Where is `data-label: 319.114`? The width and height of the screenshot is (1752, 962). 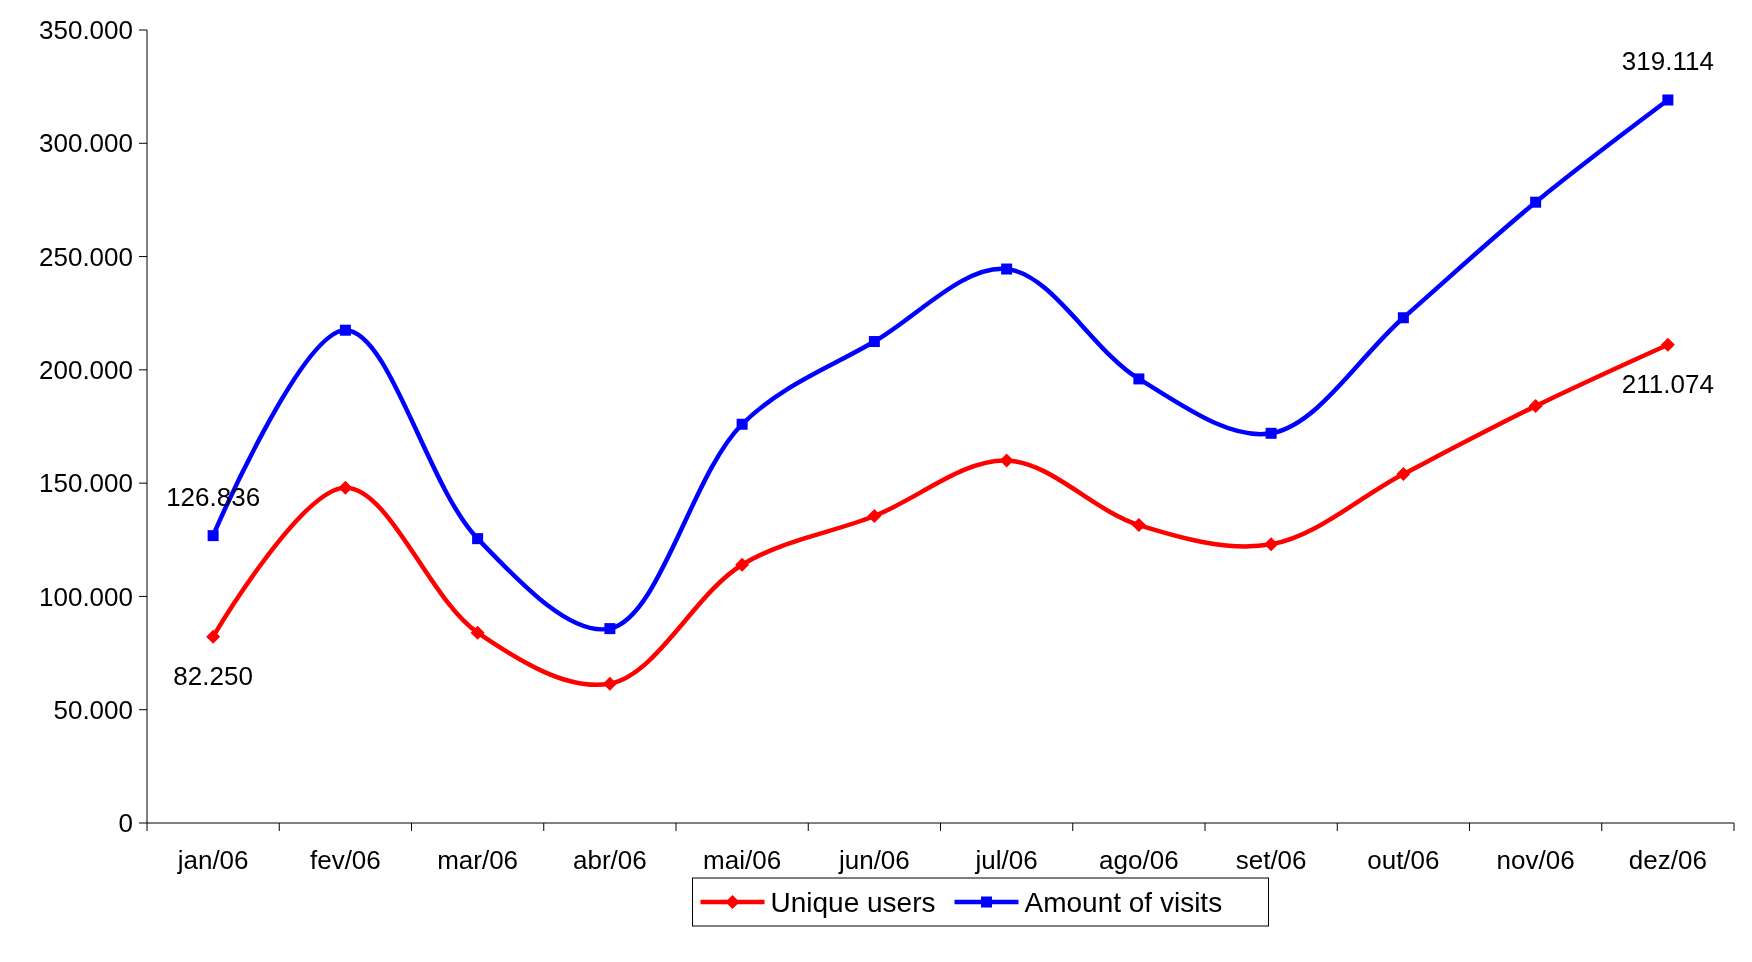
data-label: 319.114 is located at coordinates (1667, 60).